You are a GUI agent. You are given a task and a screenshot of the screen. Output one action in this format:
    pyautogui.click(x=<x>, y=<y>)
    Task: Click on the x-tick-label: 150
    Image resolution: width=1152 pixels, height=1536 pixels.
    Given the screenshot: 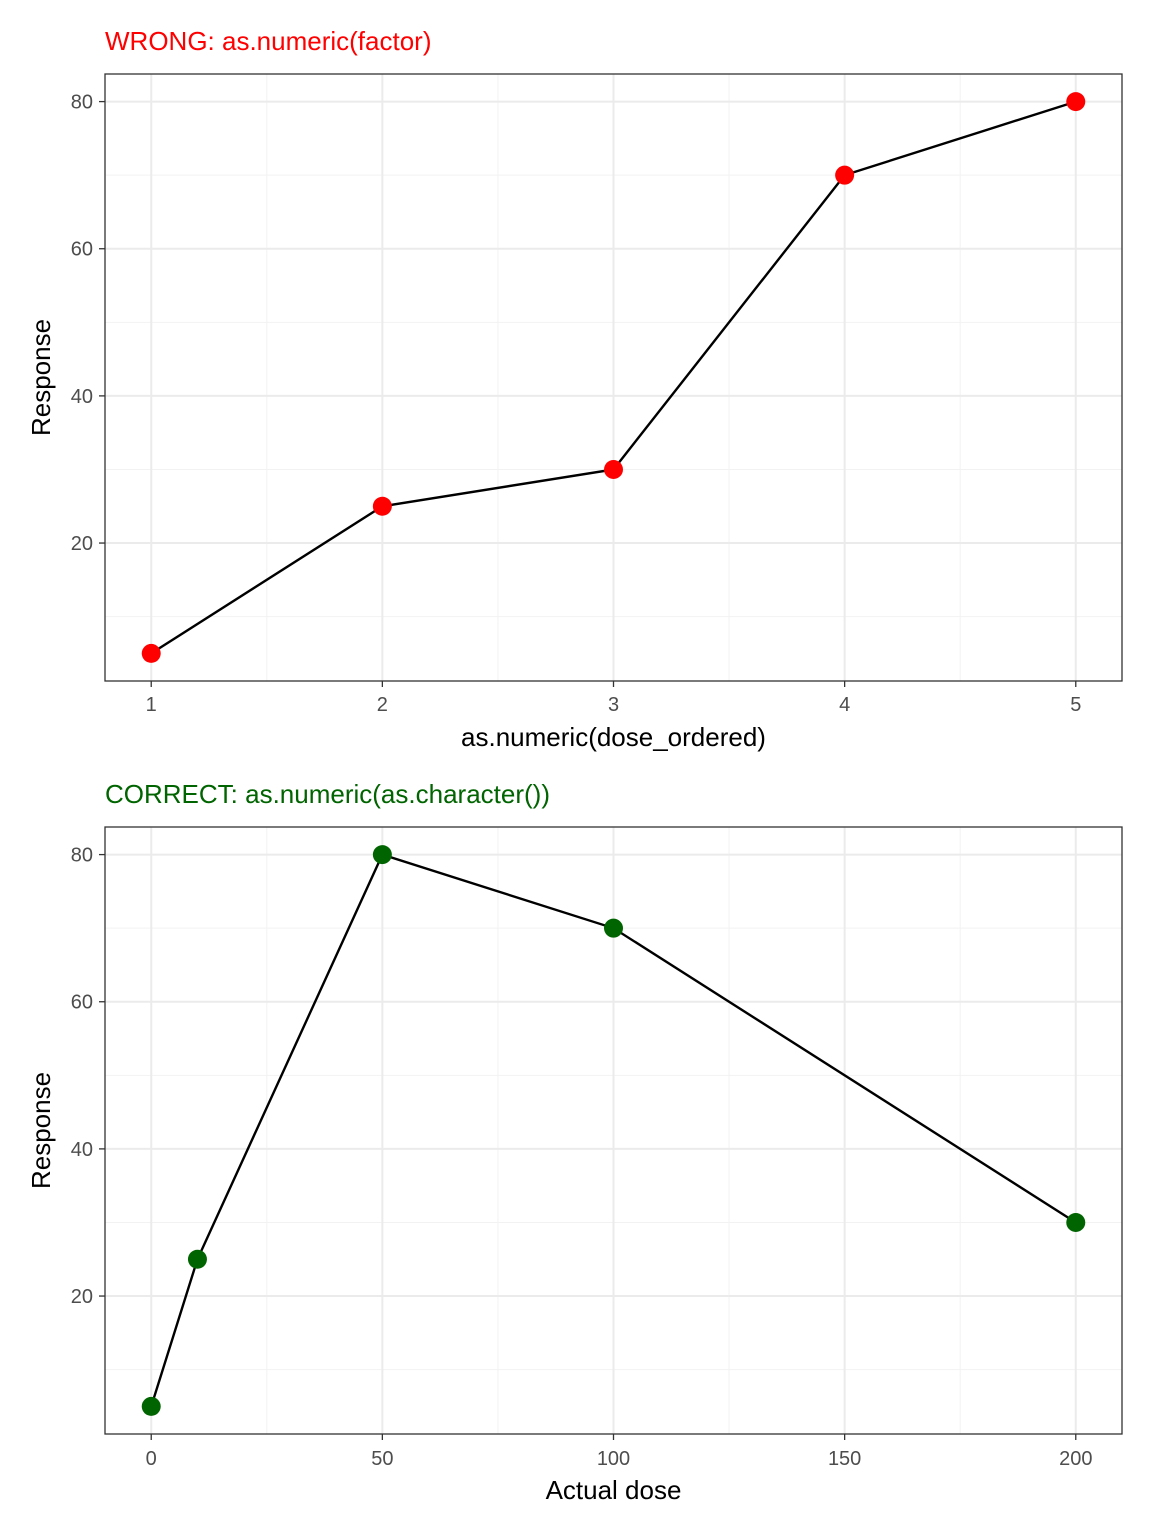 What is the action you would take?
    pyautogui.click(x=844, y=1459)
    